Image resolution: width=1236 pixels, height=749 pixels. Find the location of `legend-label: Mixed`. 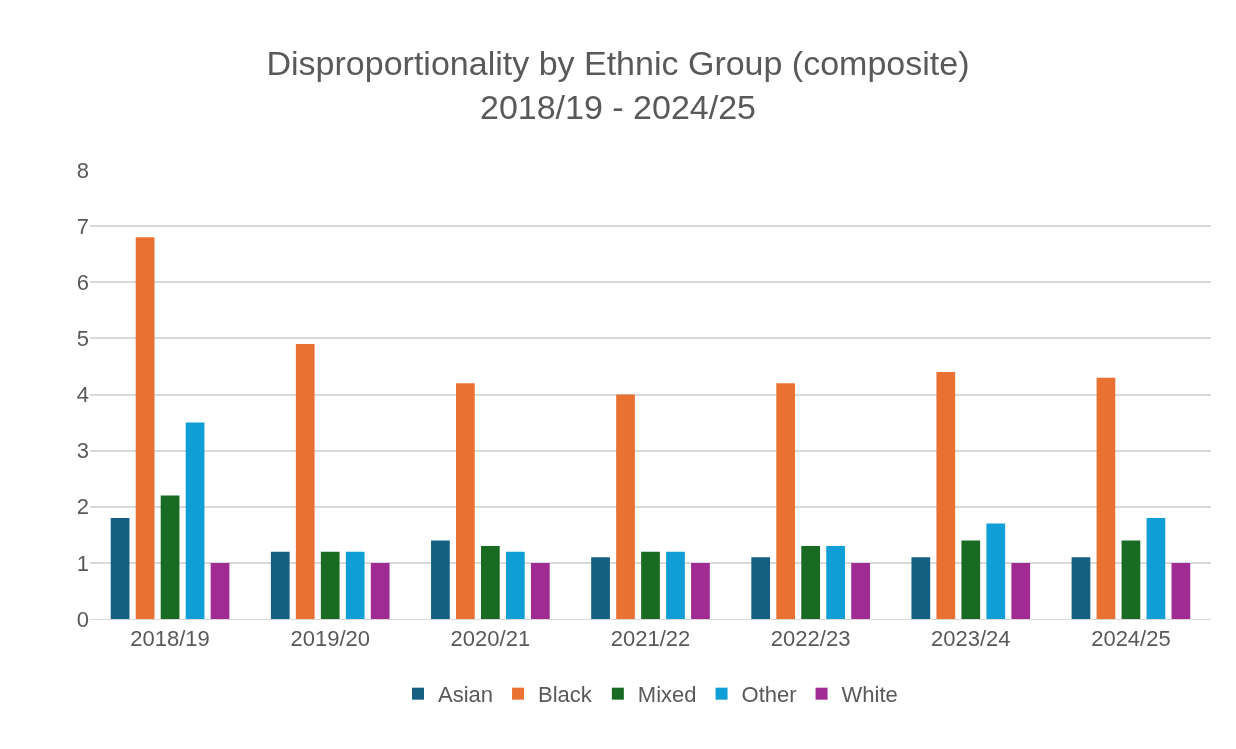

legend-label: Mixed is located at coordinates (667, 695).